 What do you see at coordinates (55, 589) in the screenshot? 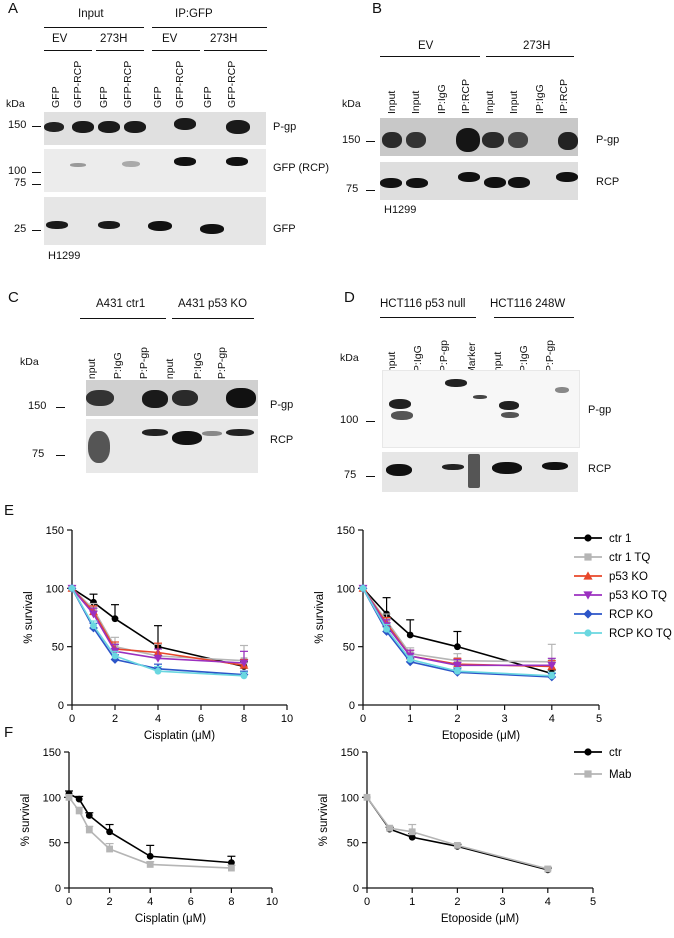
I see `y-tick-label: 100` at bounding box center [55, 589].